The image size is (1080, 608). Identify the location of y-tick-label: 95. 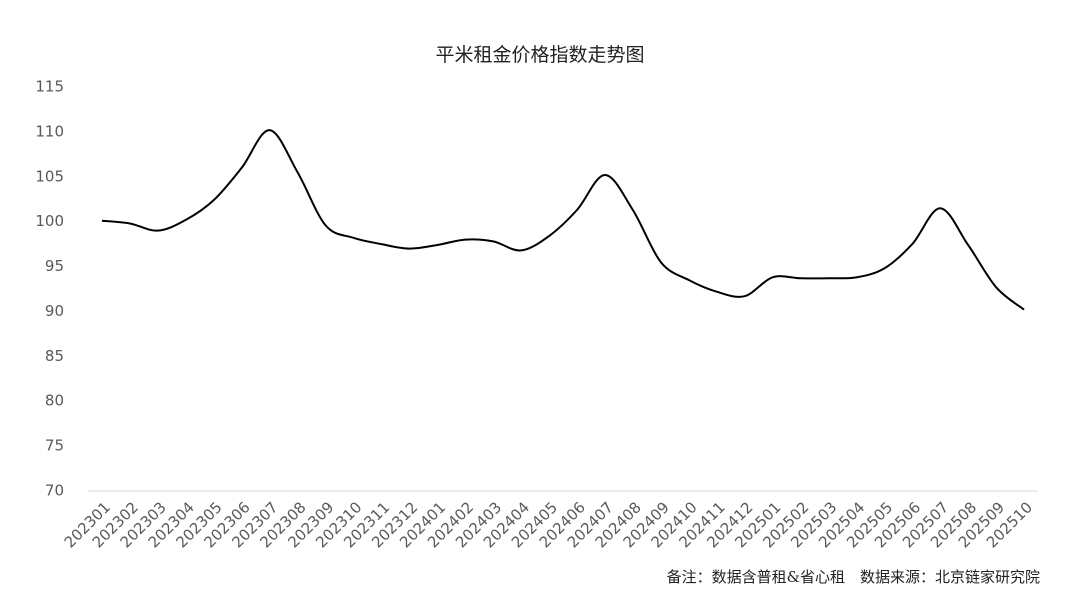
(54, 266).